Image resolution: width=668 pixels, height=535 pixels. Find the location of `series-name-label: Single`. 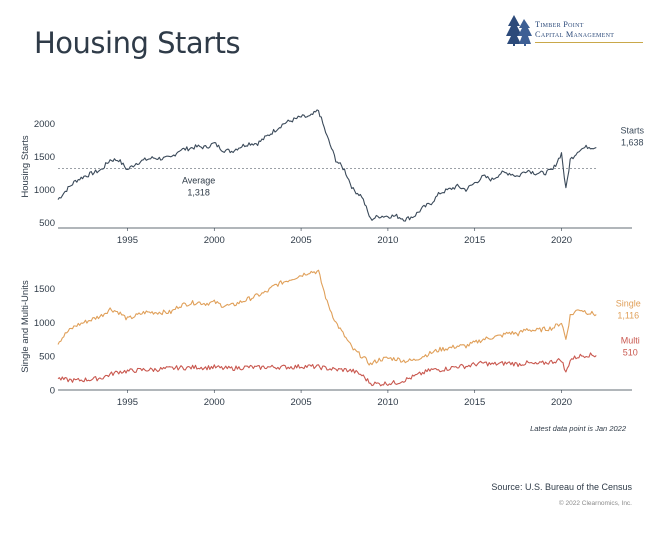

series-name-label: Single is located at coordinates (628, 304).